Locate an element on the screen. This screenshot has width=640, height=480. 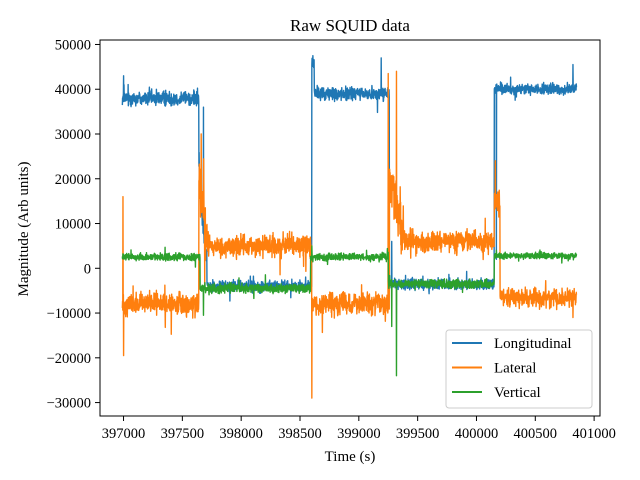
y-tick-label: −10000 is located at coordinates (69, 314).